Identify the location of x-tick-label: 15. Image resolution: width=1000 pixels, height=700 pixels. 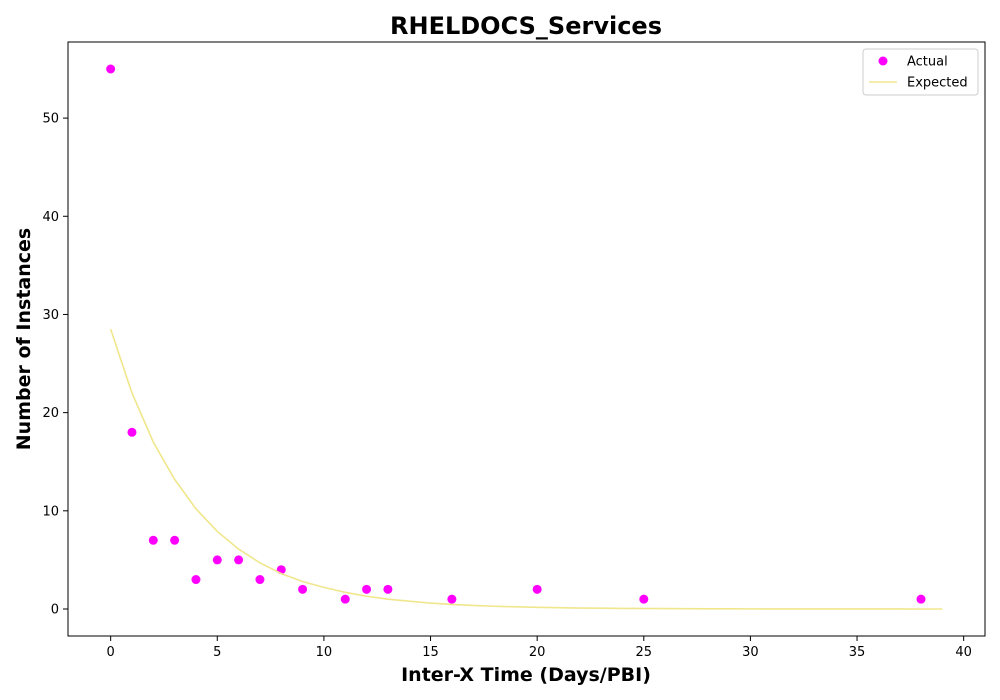
(430, 652).